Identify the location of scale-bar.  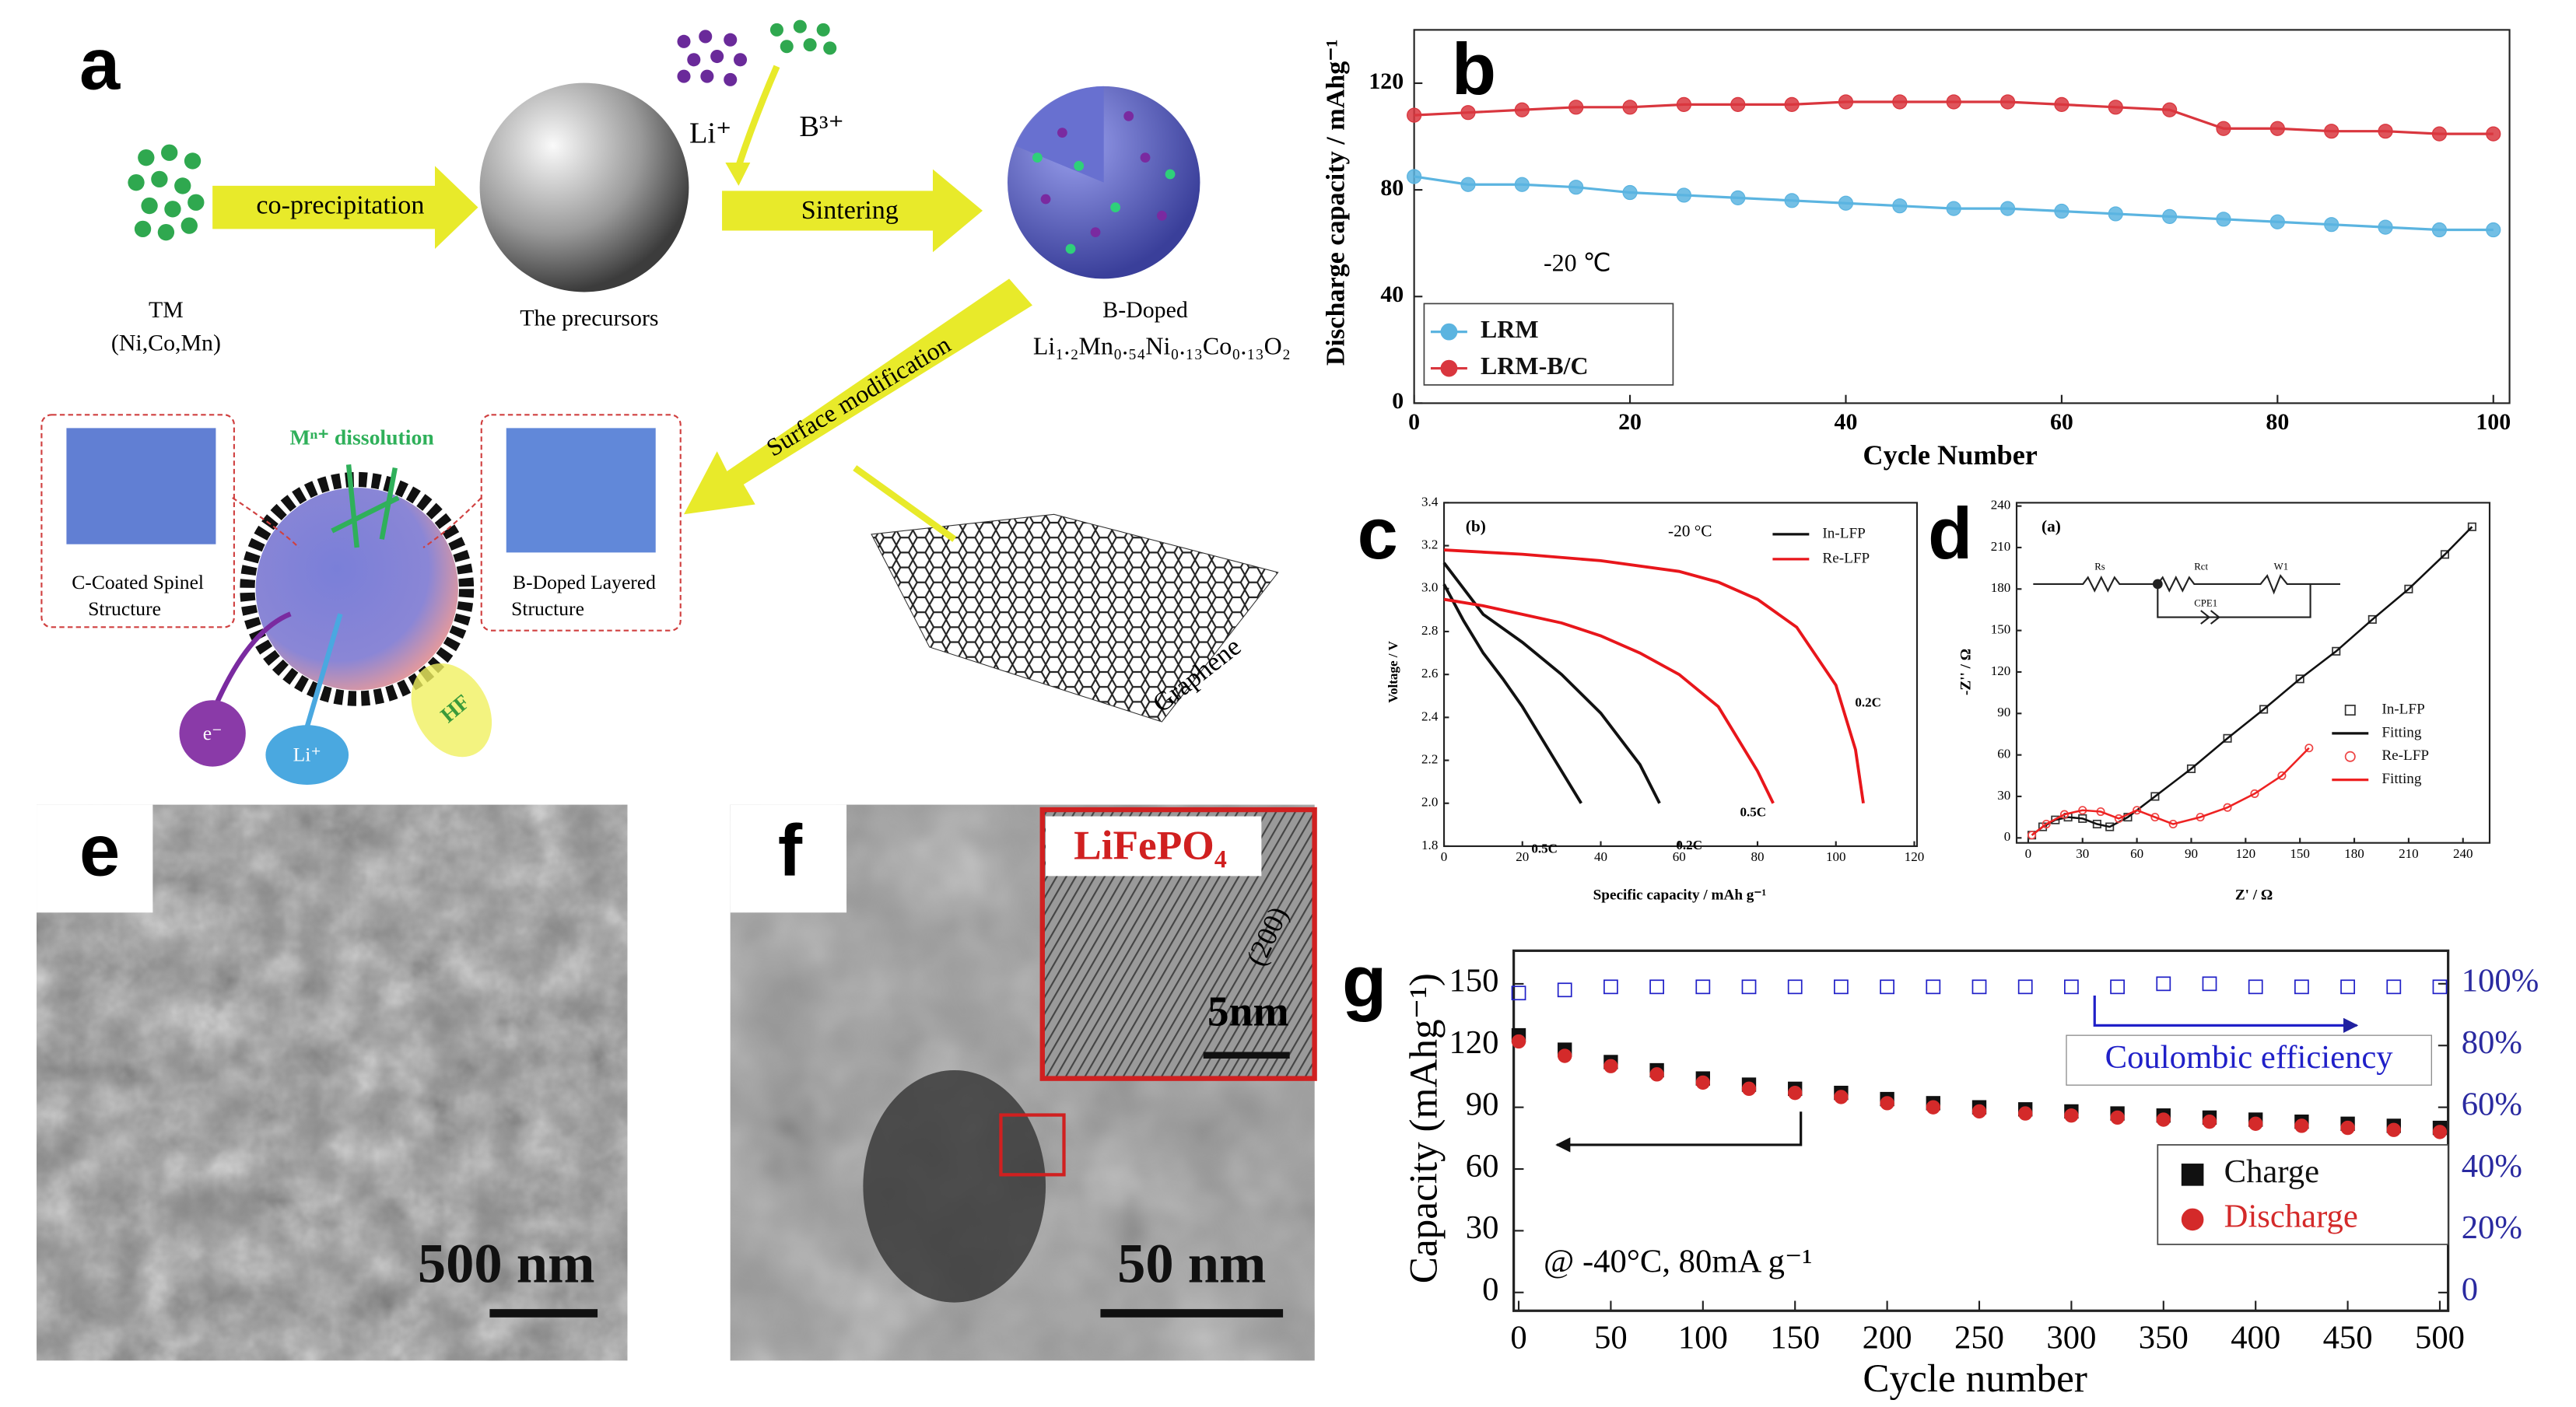
(1192, 1314).